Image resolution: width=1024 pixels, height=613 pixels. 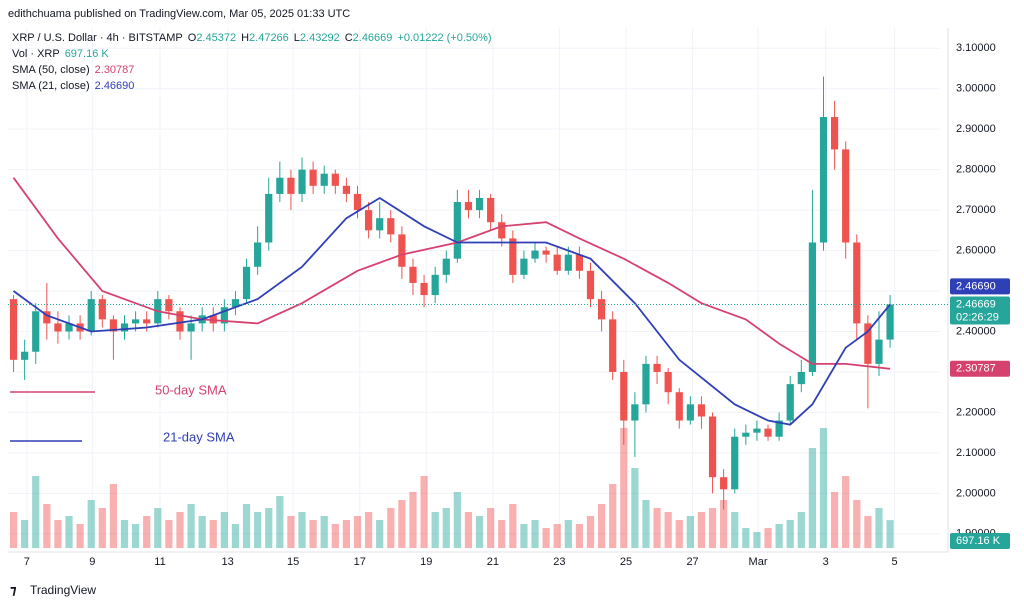 What do you see at coordinates (826, 562) in the screenshot?
I see `x-tick-label: 3` at bounding box center [826, 562].